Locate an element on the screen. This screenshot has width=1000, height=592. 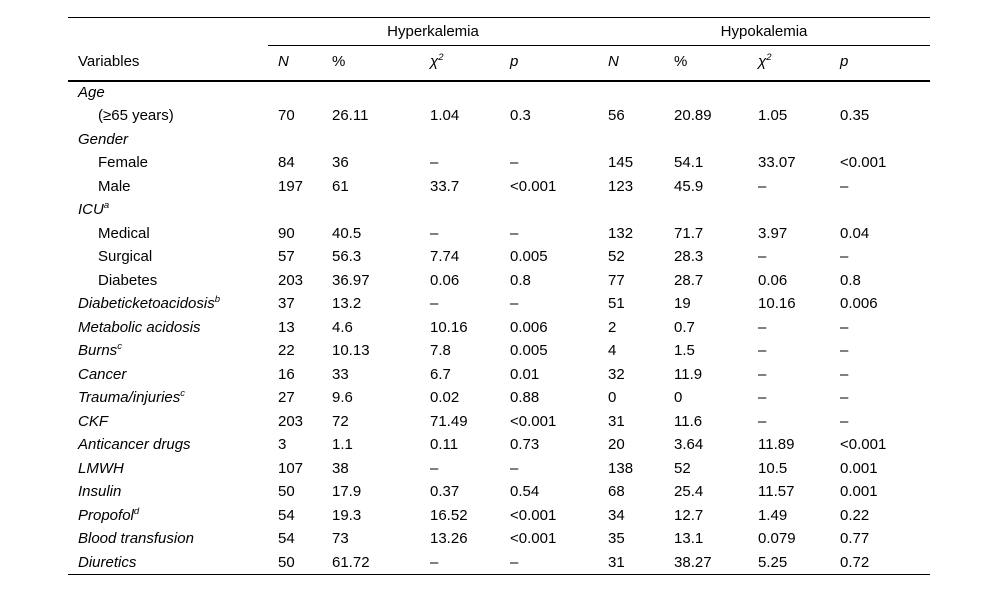
value-cell: 13 is located at coordinates (286, 327).